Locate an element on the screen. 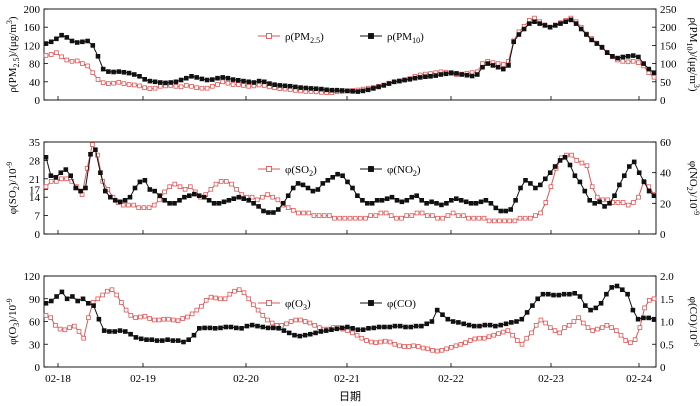 This screenshot has width=700, height=406. legend-label: φ(NO2​) is located at coordinates (404, 171).